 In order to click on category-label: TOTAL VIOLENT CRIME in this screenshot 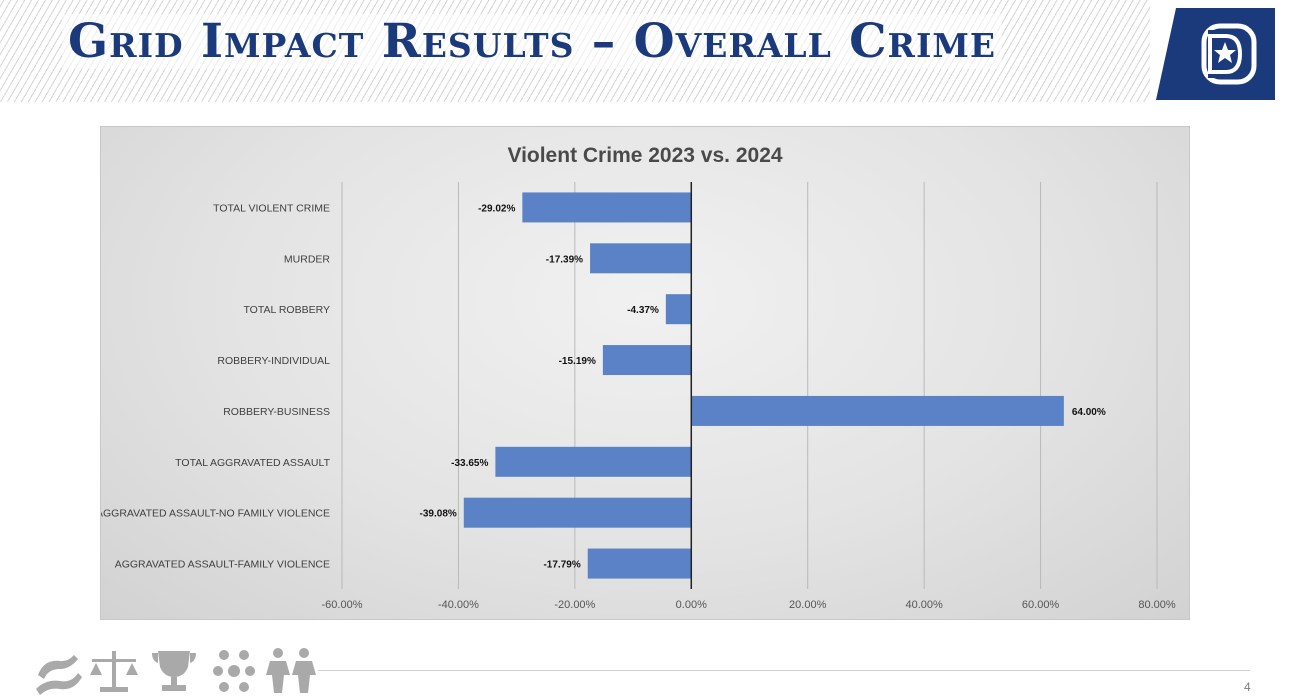, I will do `click(271, 208)`.